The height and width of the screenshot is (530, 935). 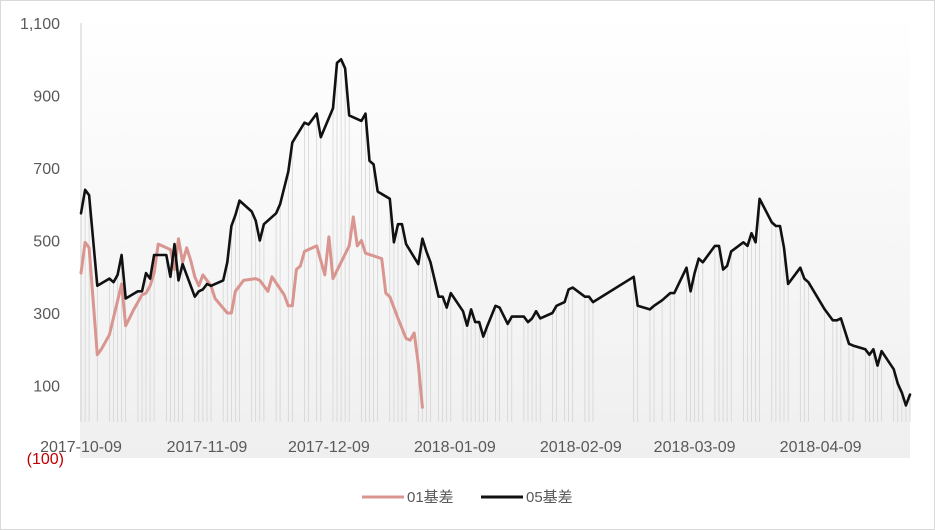 What do you see at coordinates (207, 447) in the screenshot?
I see `x-tick-label: 2017-11-09` at bounding box center [207, 447].